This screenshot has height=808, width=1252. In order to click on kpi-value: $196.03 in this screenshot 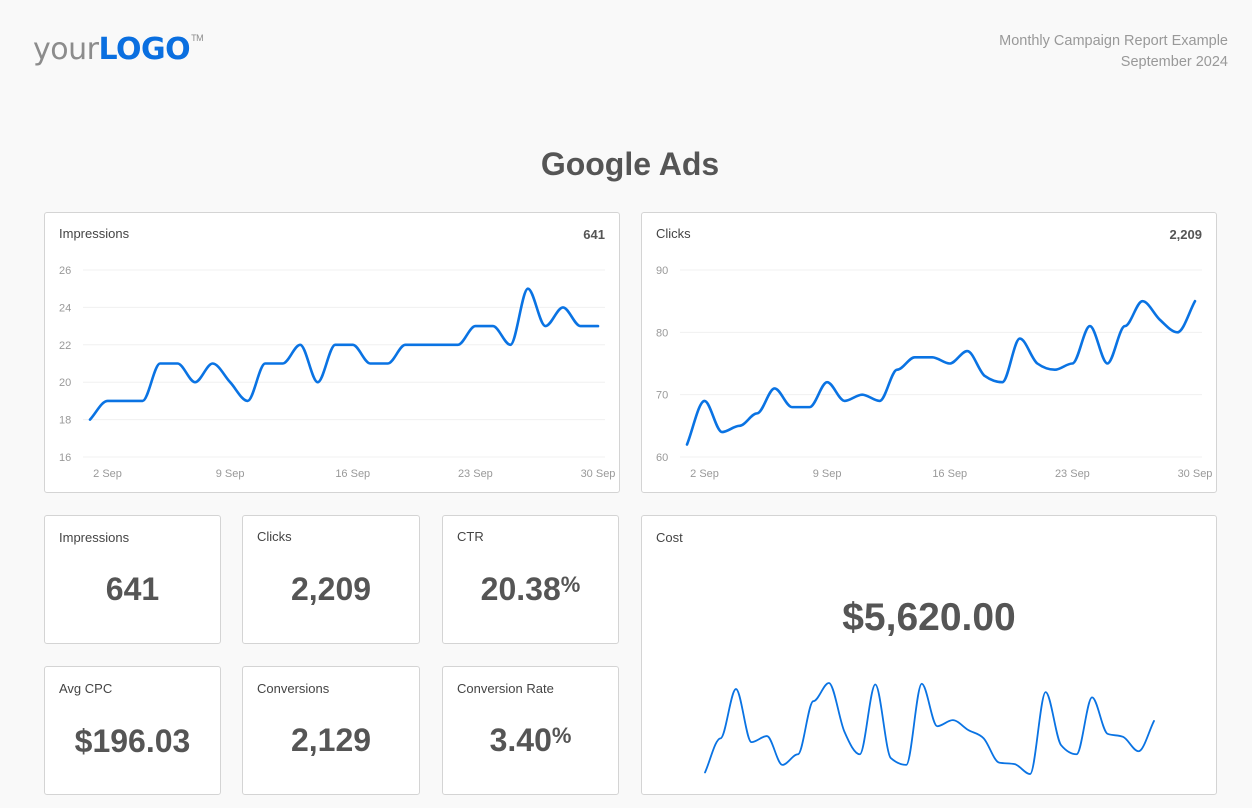, I will do `click(132, 741)`.